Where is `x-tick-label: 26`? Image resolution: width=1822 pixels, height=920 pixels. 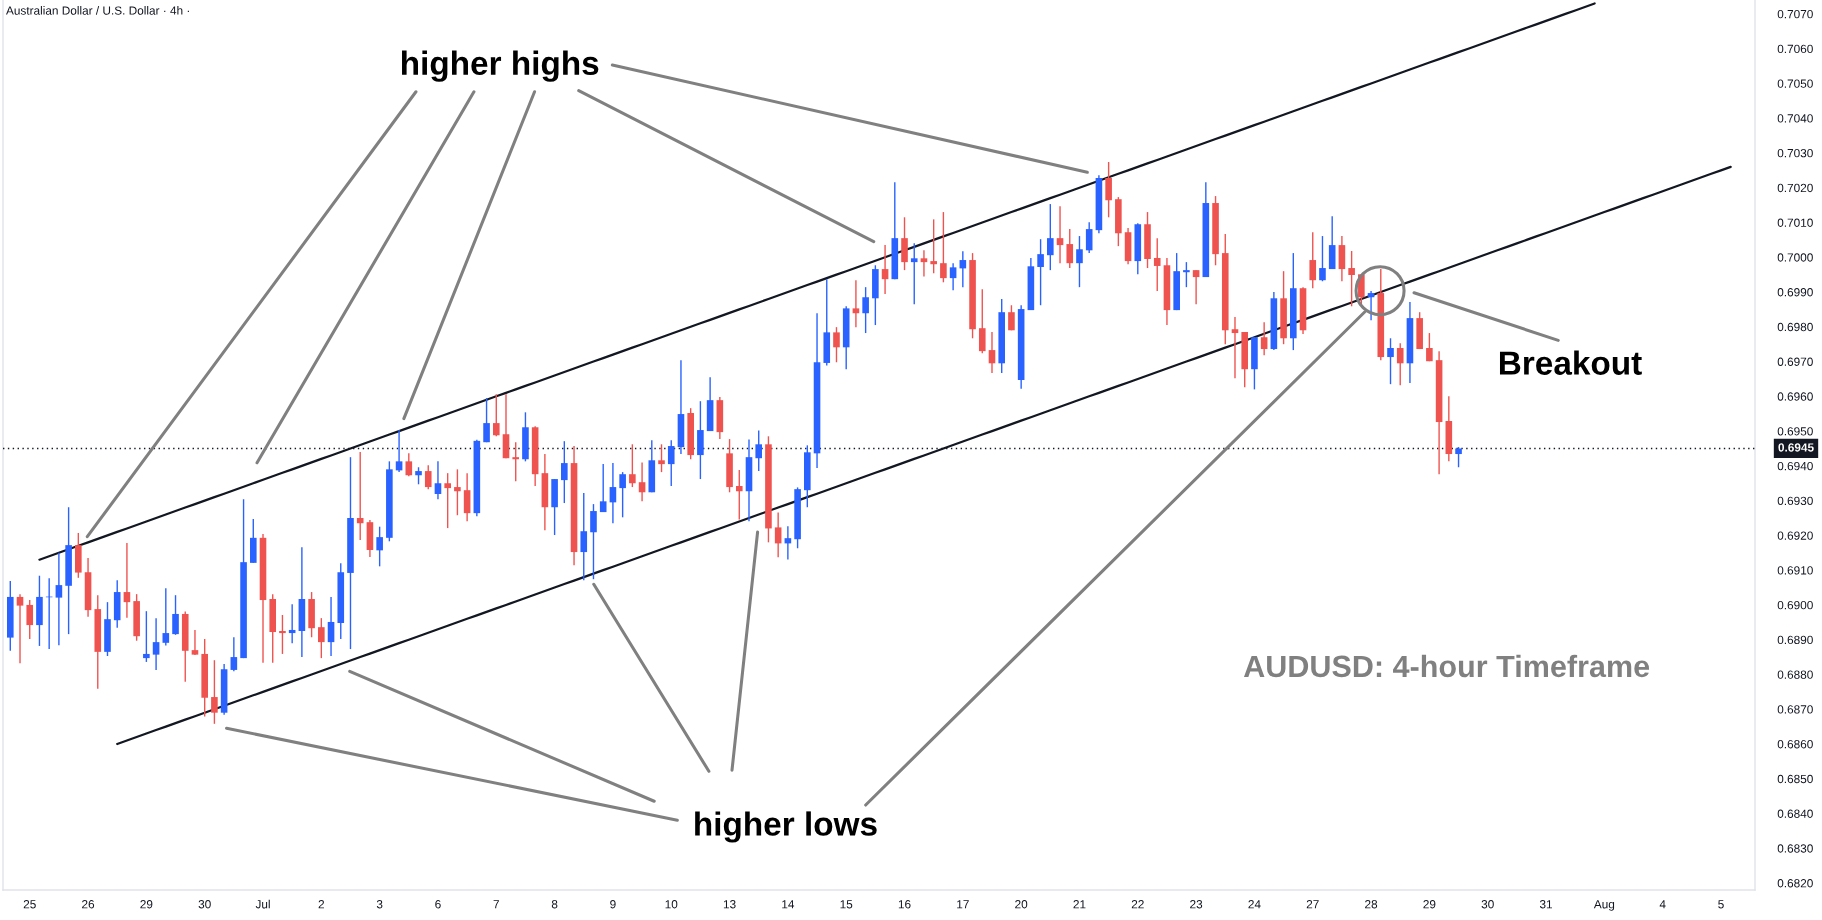 x-tick-label: 26 is located at coordinates (88, 904).